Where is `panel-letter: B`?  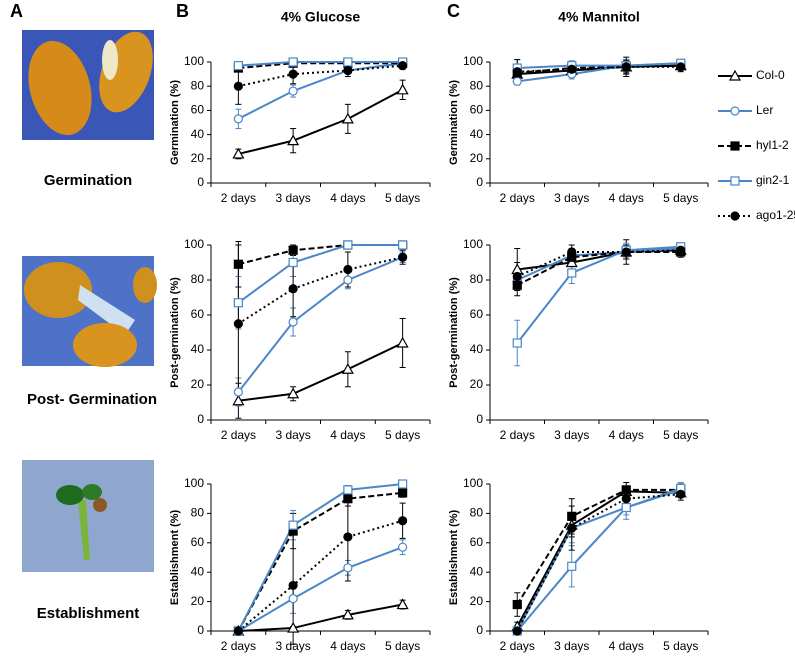
panel-letter: B is located at coordinates (182, 11).